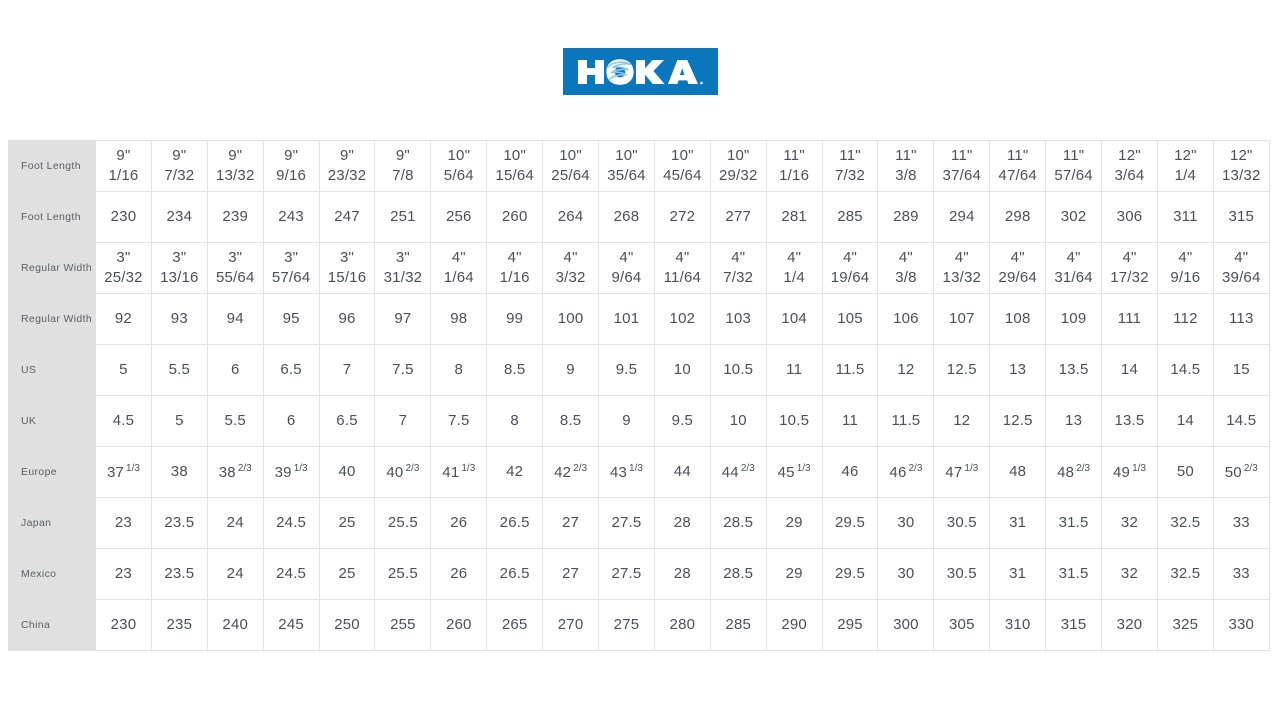 This screenshot has width=1280, height=720. I want to click on cell: 311, so click(1185, 217).